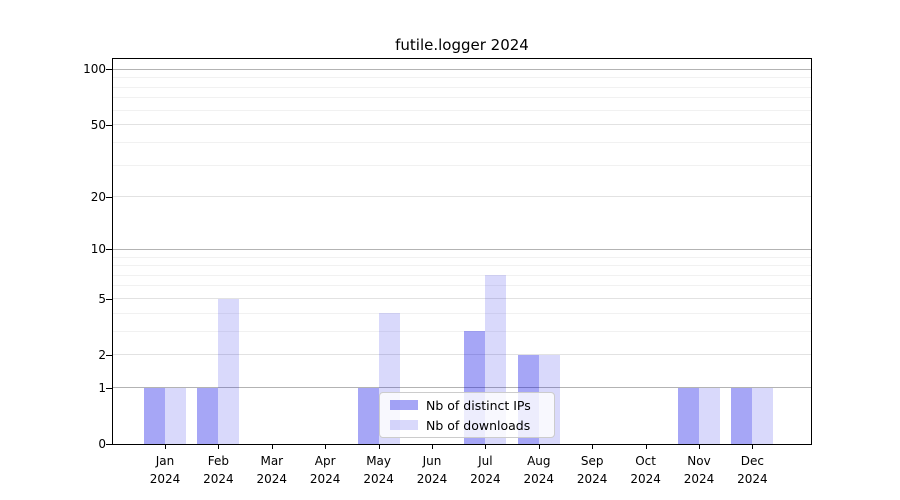  What do you see at coordinates (645, 461) in the screenshot?
I see `x-tick-month-line: Oct` at bounding box center [645, 461].